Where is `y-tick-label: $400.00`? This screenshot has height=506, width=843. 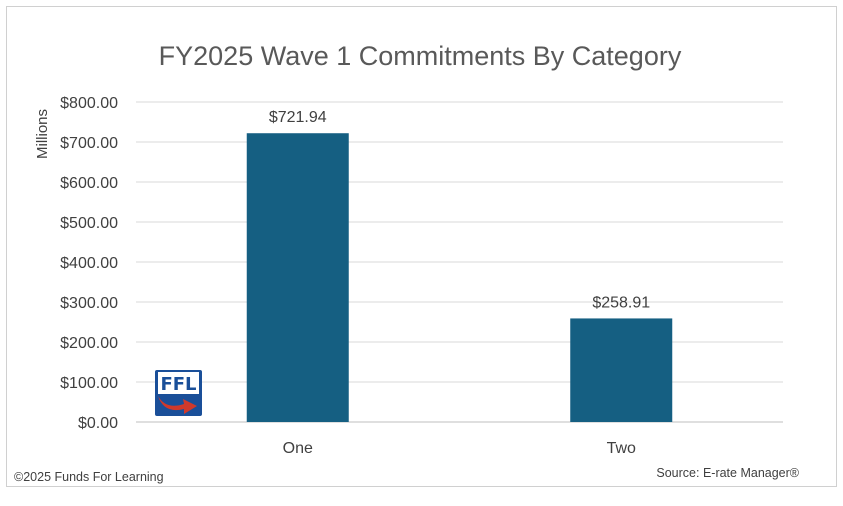 y-tick-label: $400.00 is located at coordinates (89, 263).